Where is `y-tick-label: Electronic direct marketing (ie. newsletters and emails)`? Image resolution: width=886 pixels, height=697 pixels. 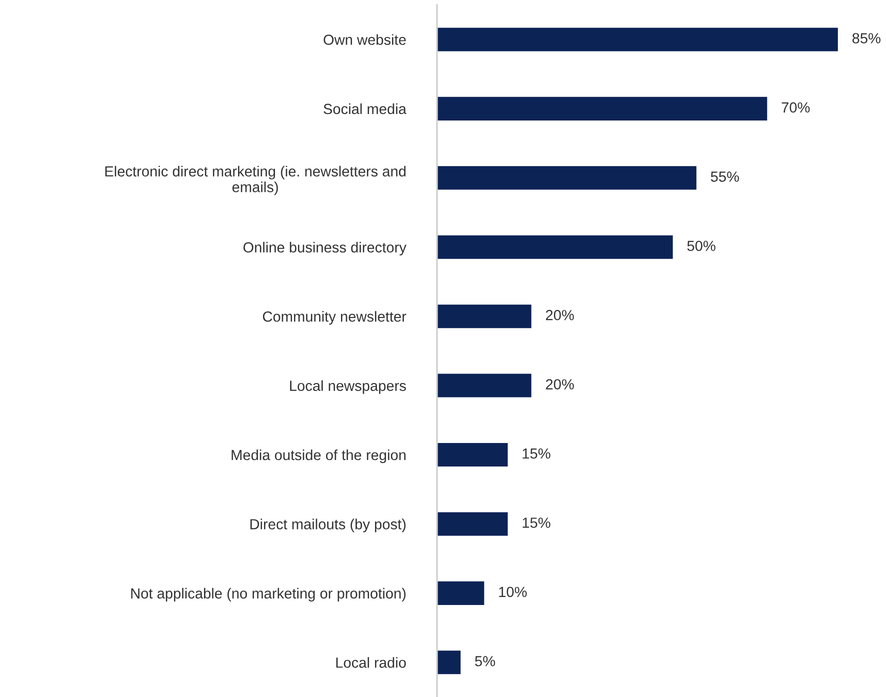
y-tick-label: Electronic direct marketing (ie. newsletters and emails) is located at coordinates (255, 181).